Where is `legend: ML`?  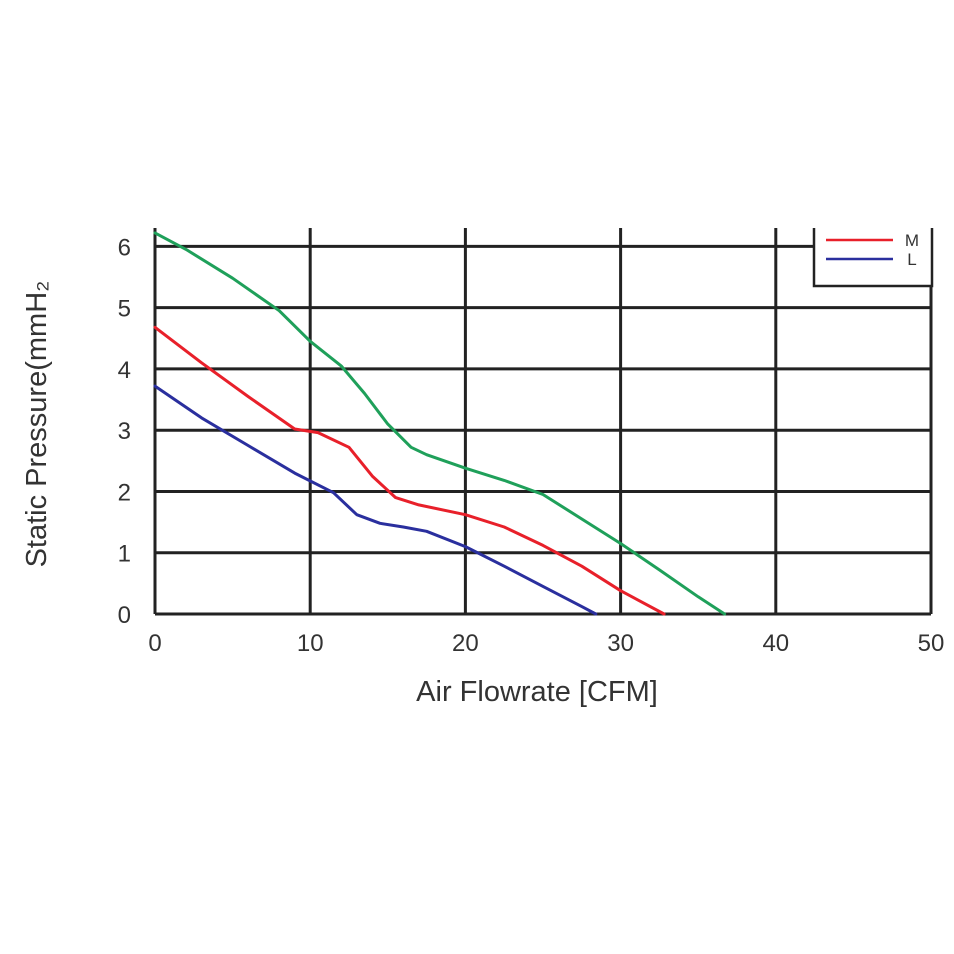
legend: ML is located at coordinates (873, 256).